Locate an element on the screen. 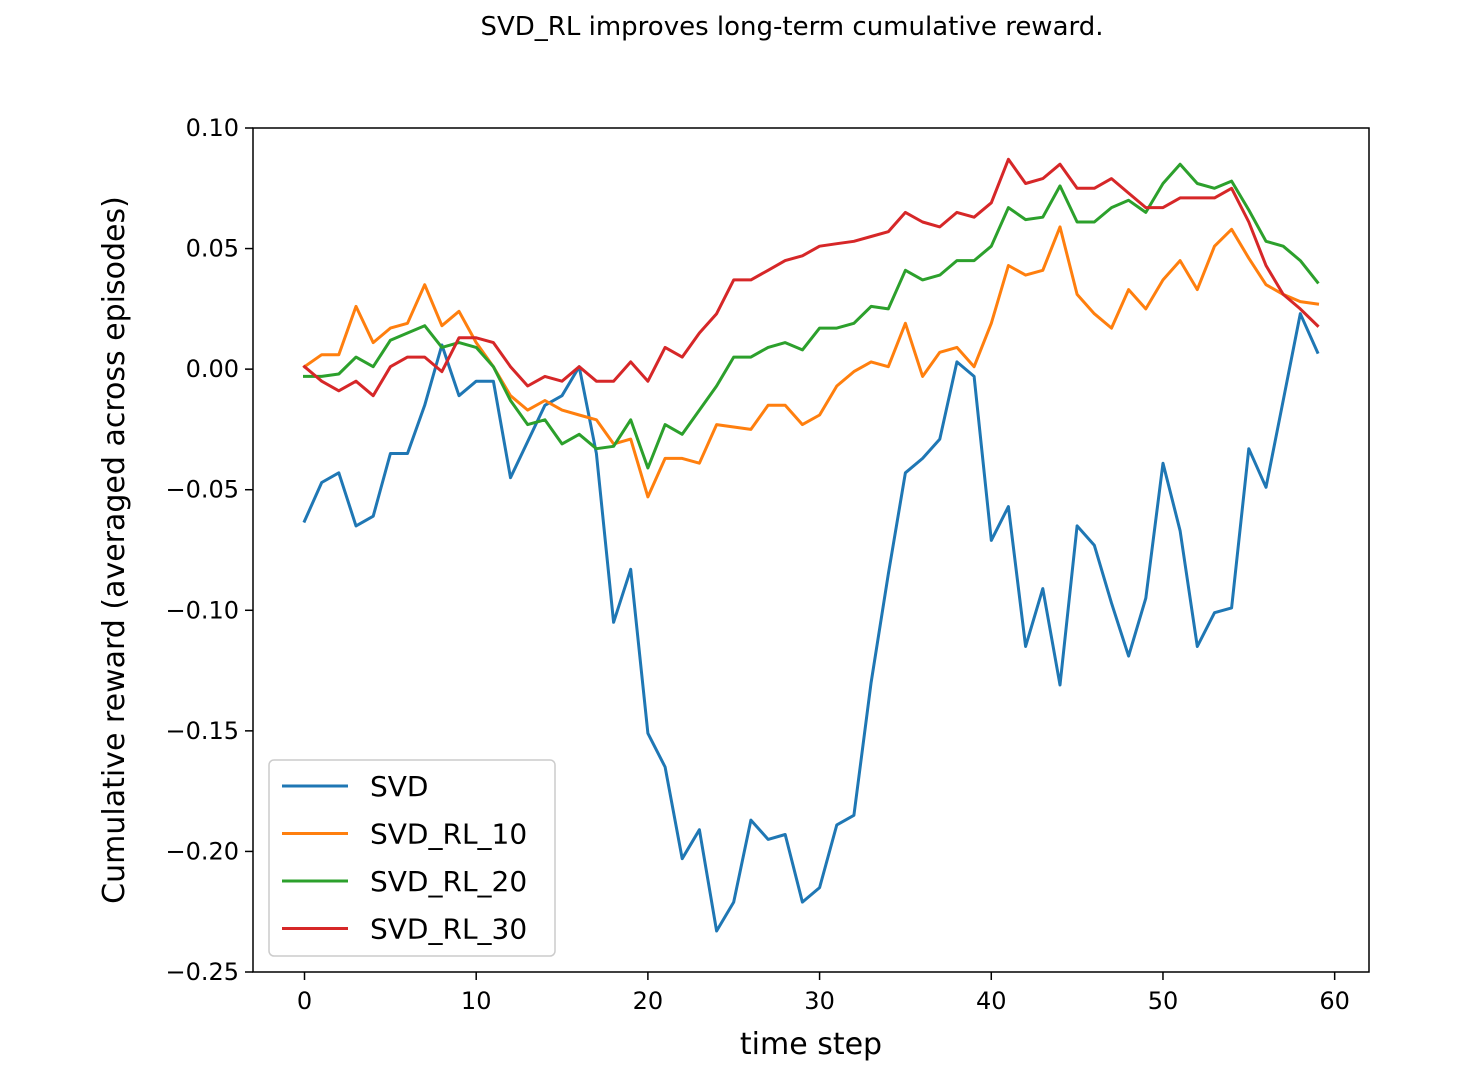 The image size is (1480, 1086). x-axis: 0 10 20 30 40 50 60 is located at coordinates (823, 993).